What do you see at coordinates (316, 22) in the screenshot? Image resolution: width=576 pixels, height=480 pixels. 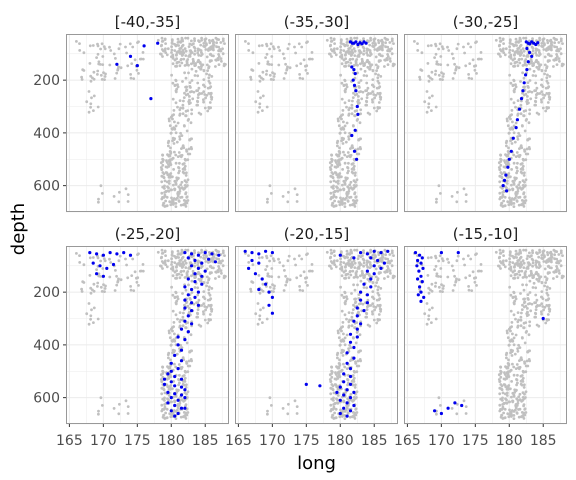 I see `facet-strip-label: (-35,-30]` at bounding box center [316, 22].